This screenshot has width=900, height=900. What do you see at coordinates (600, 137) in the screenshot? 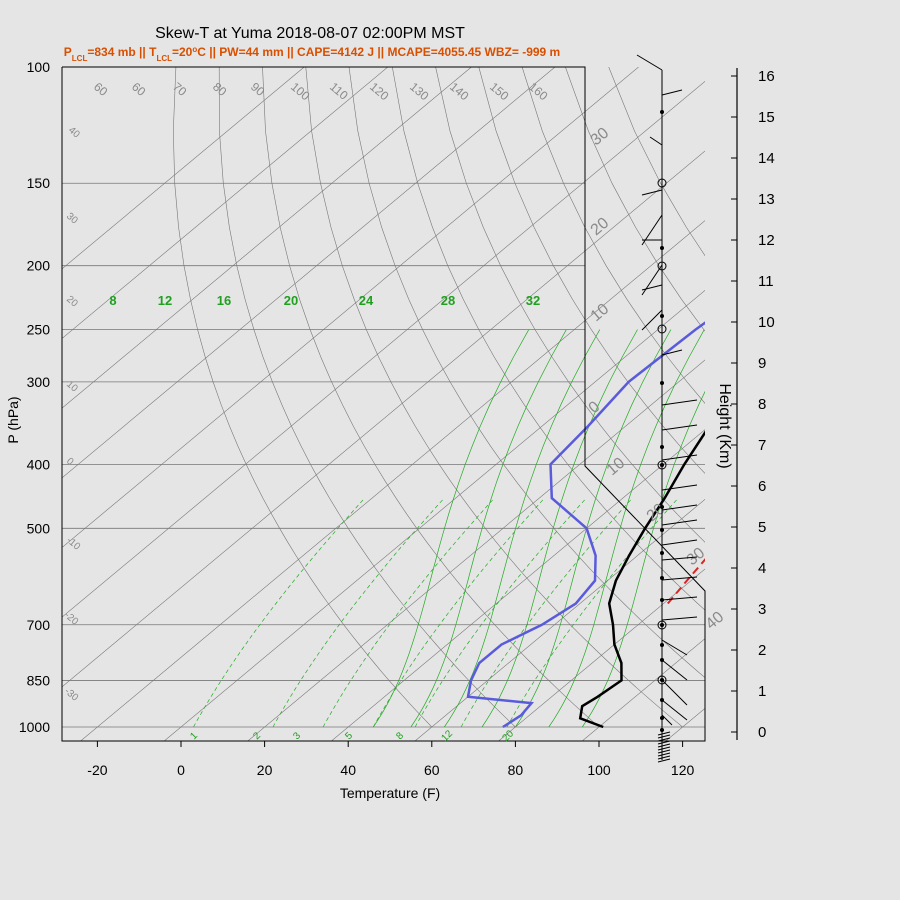
I see `isotherm-label: 30` at bounding box center [600, 137].